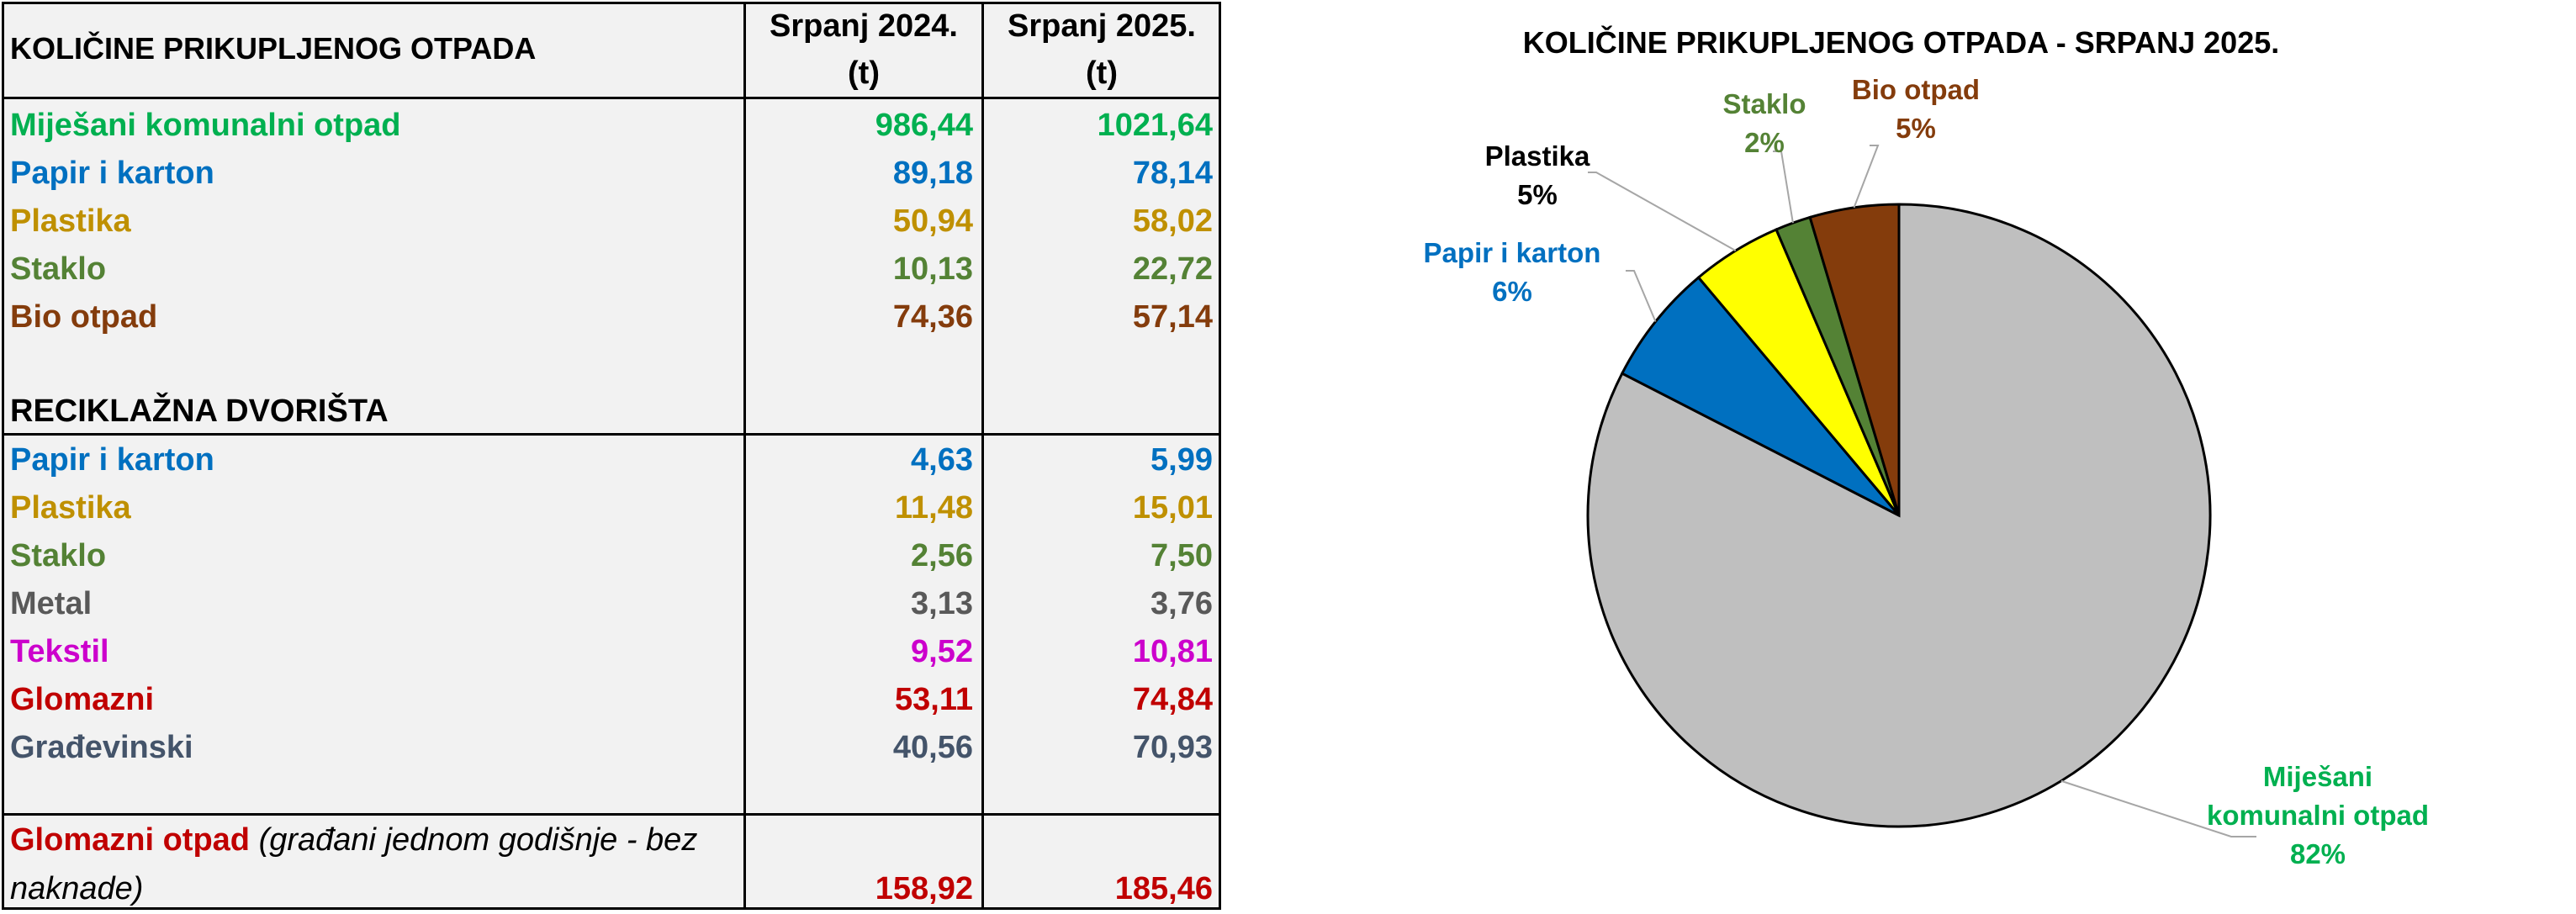 The width and height of the screenshot is (2576, 914). I want to click on row-value-2024: 10,13, so click(932, 269).